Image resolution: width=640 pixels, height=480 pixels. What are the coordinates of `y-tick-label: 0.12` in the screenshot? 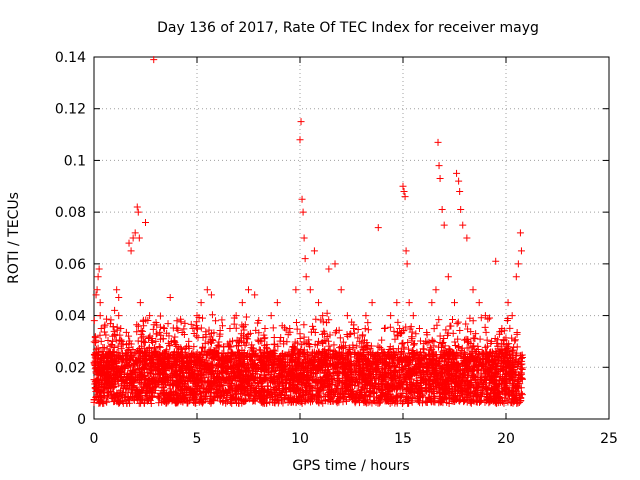 It's located at (70, 110).